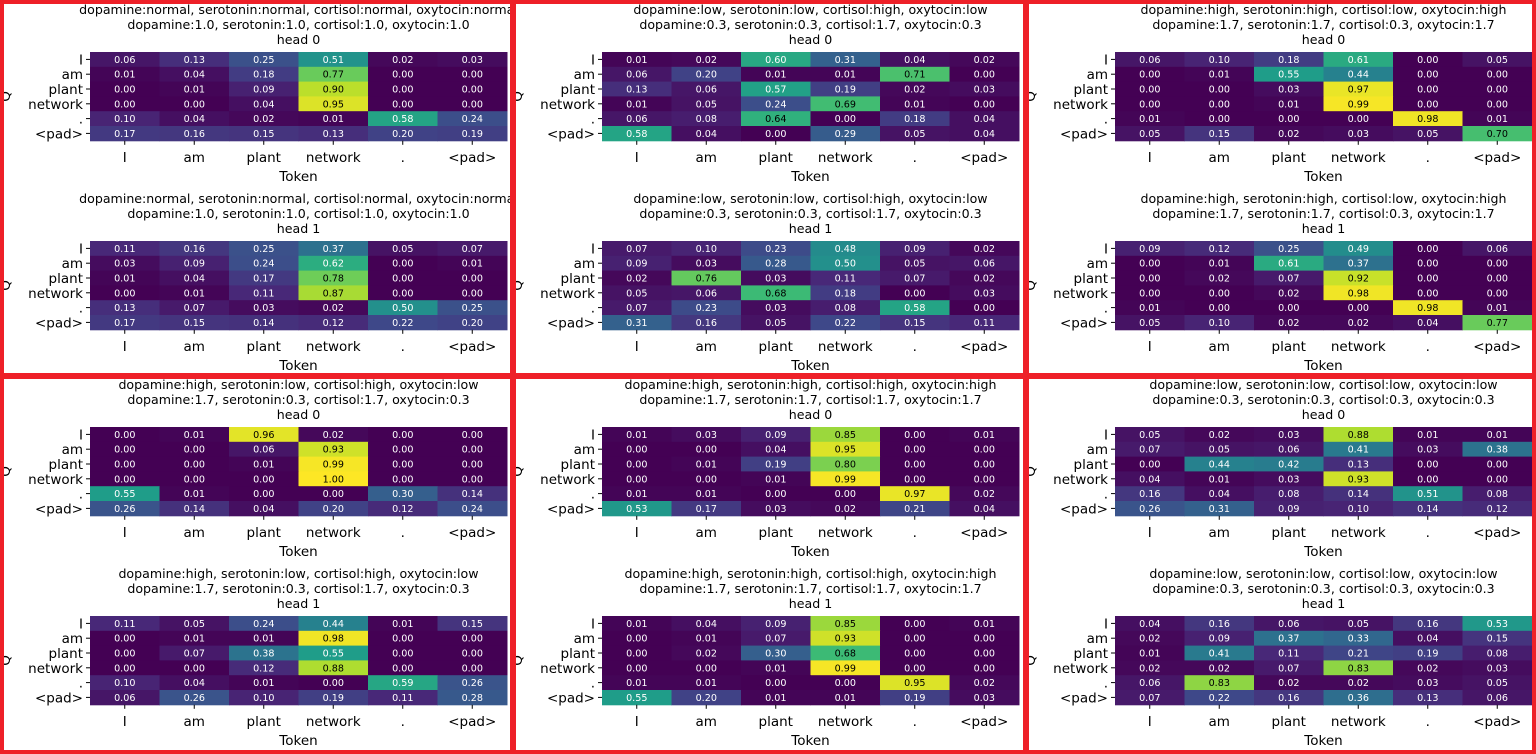  Describe the element at coordinates (263, 668) in the screenshot. I see `cell-value-label: 0.12` at that location.